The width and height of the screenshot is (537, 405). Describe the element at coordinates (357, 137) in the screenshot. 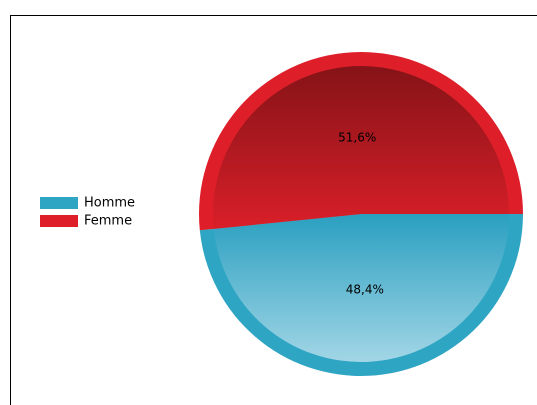

I see `data-label: 51,6%` at that location.